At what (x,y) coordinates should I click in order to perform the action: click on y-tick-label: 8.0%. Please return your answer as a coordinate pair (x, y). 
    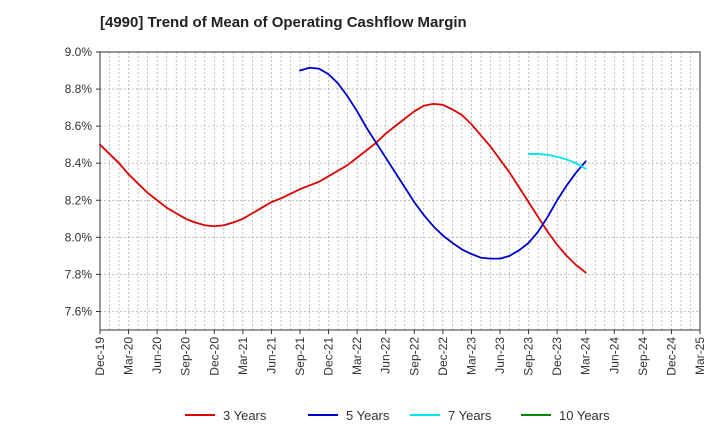
    Looking at the image, I should click on (79, 237).